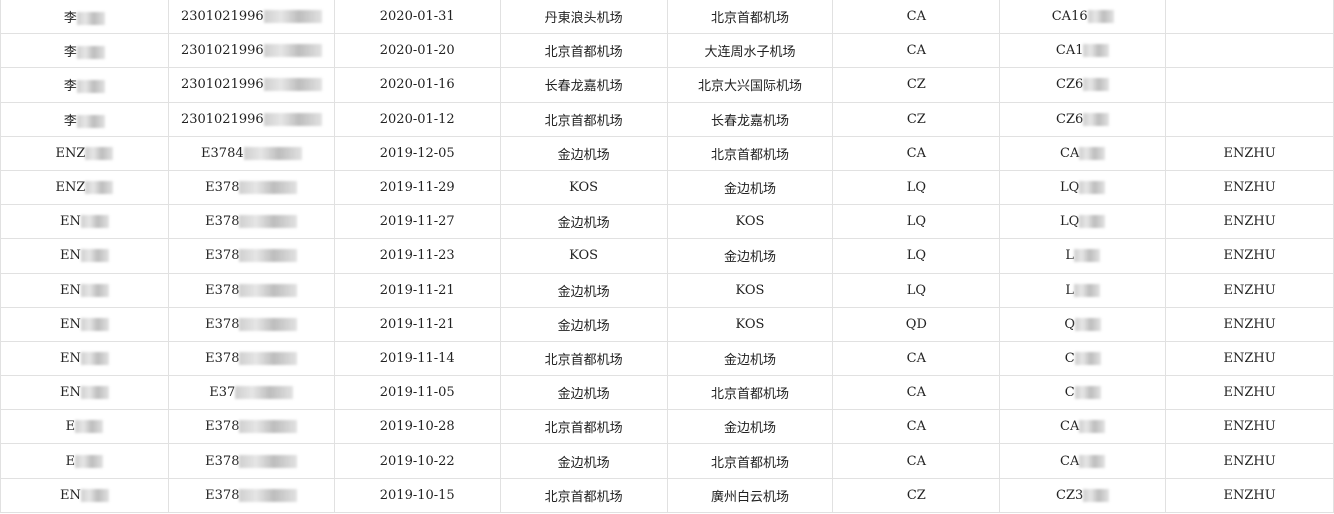 Image resolution: width=1334 pixels, height=514 pixels. I want to click on airline-cell: QD, so click(916, 324).